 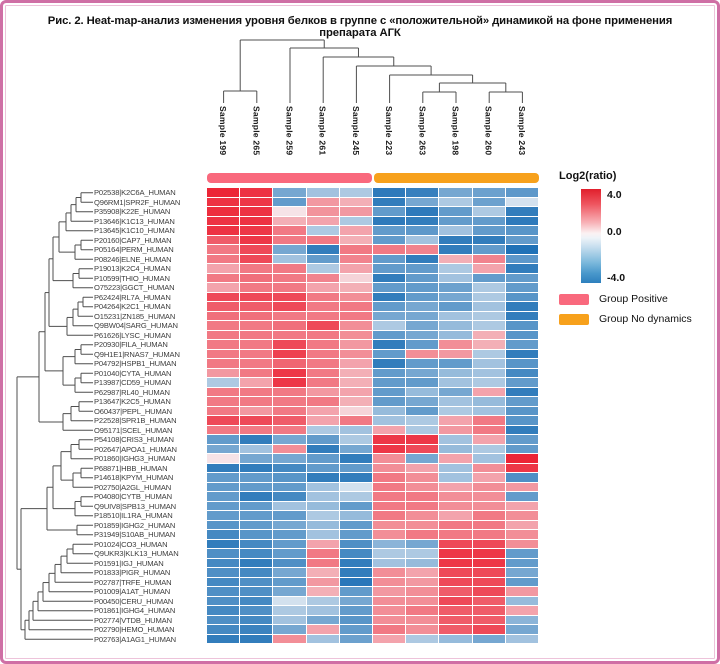 I want to click on row-label: P02774|VTDB_HUMAN, so click(x=133, y=620).